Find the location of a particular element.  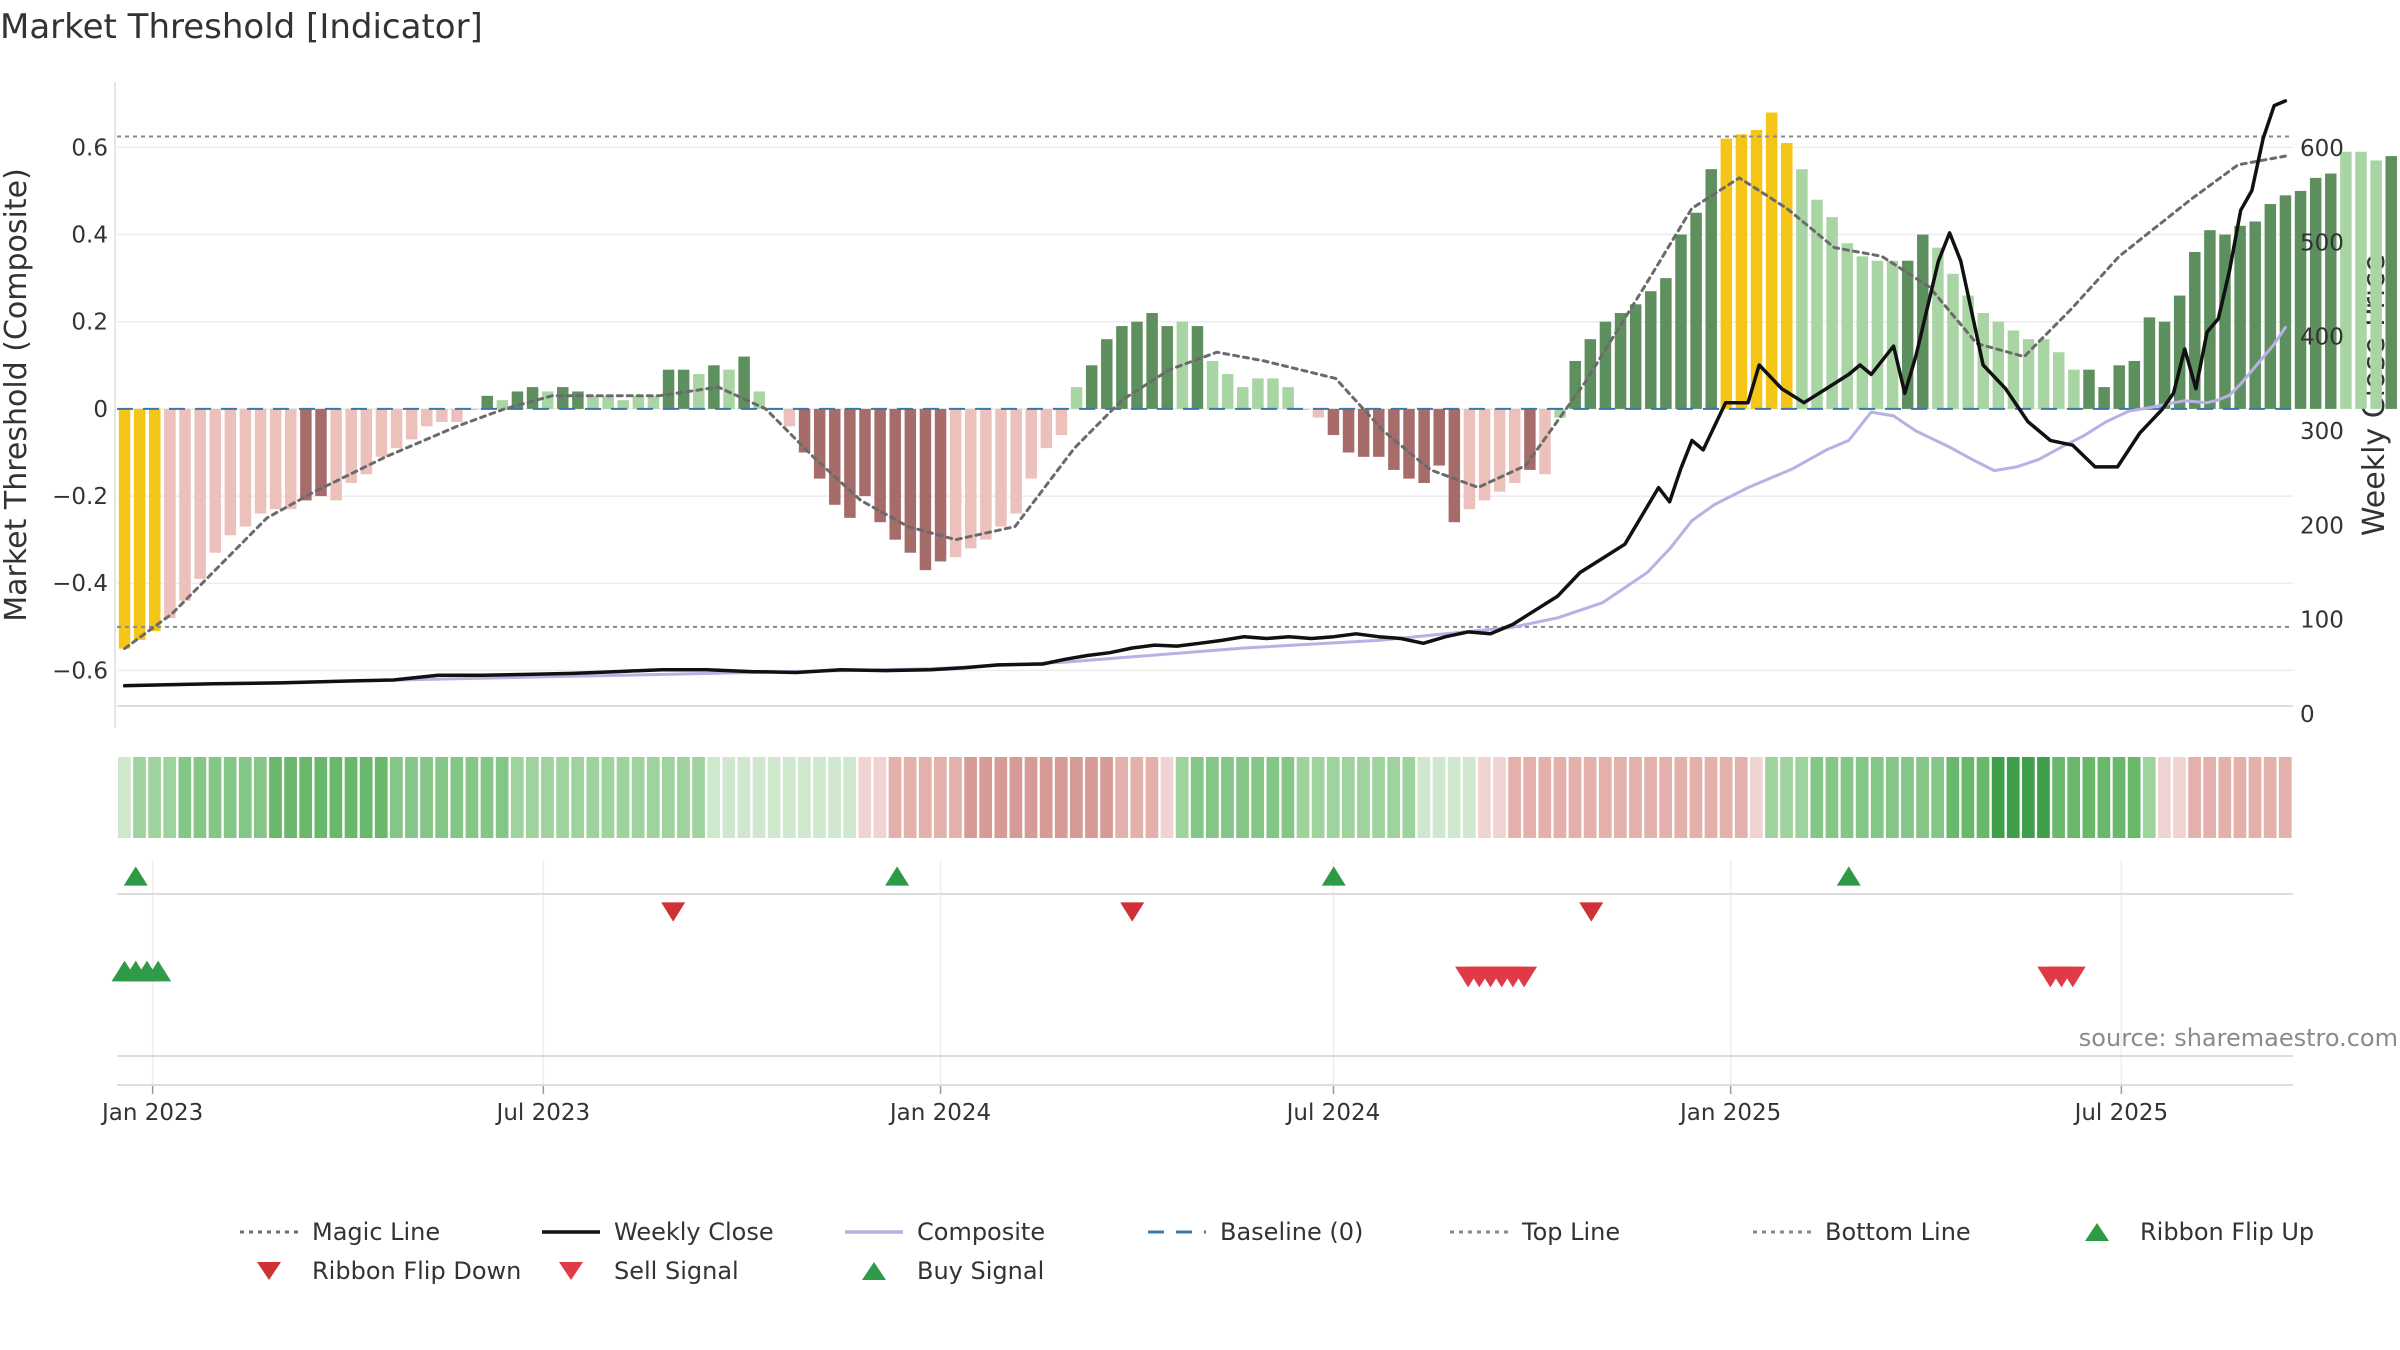

legend-item: Ribbon Flip Up is located at coordinates (2199, 1232).